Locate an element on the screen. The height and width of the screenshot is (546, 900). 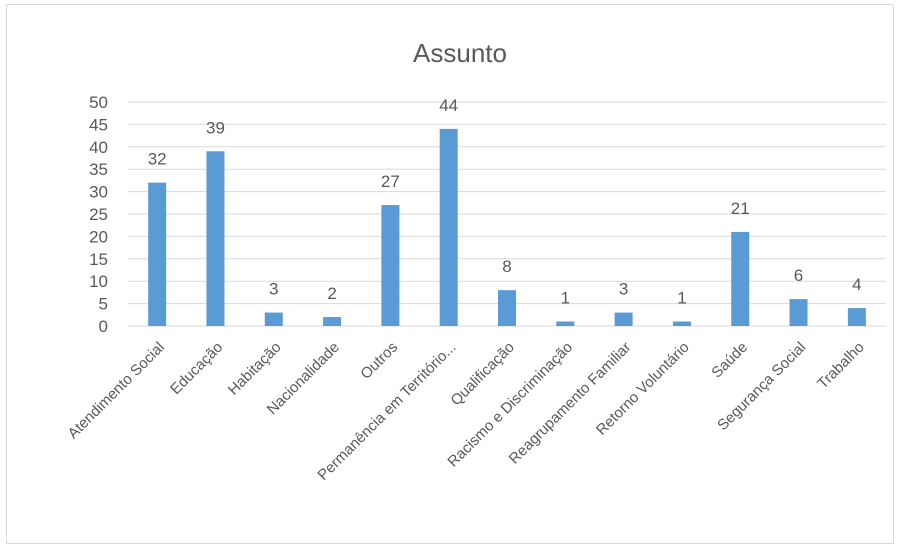
category-label: Habitação is located at coordinates (255, 369).